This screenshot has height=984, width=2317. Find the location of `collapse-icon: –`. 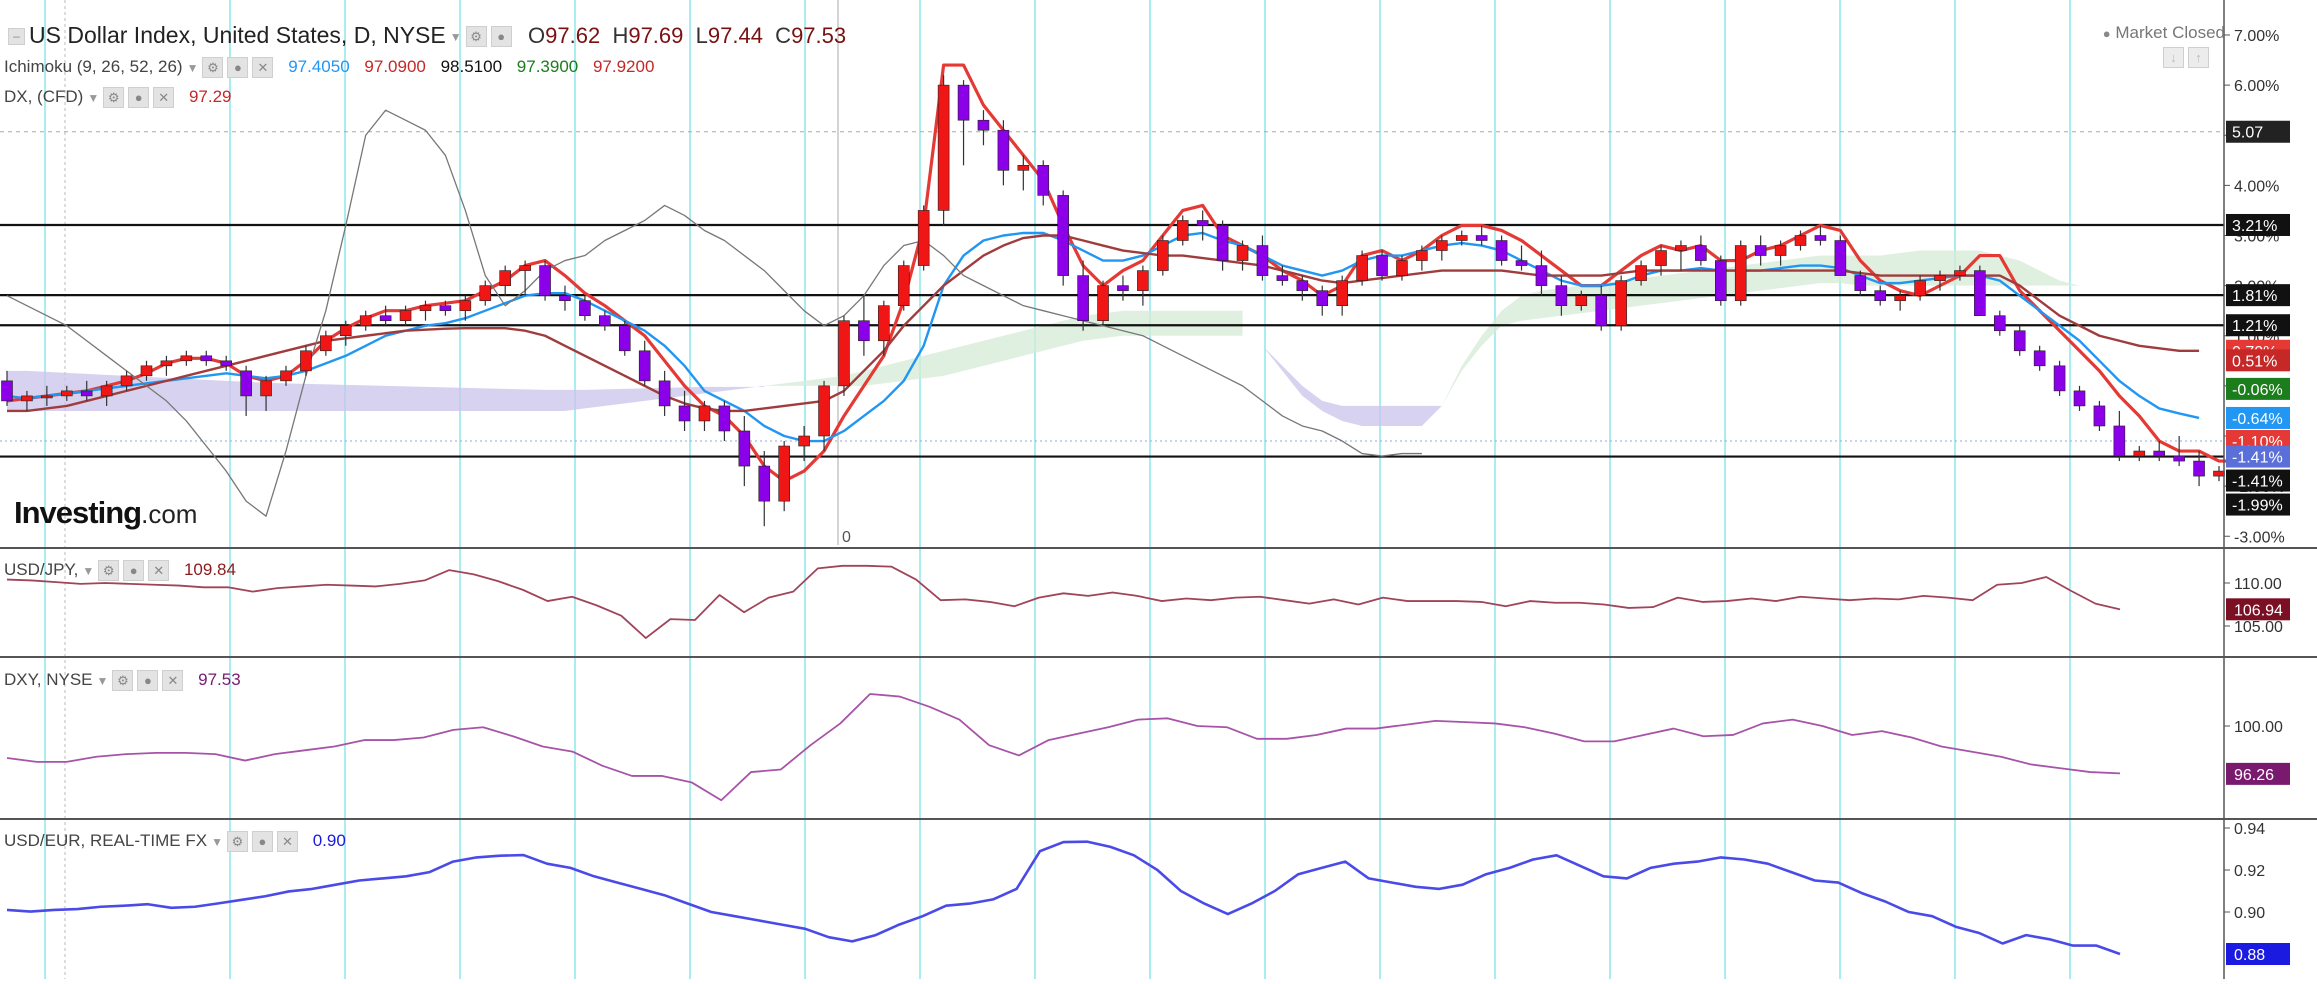

collapse-icon: – is located at coordinates (16, 37).